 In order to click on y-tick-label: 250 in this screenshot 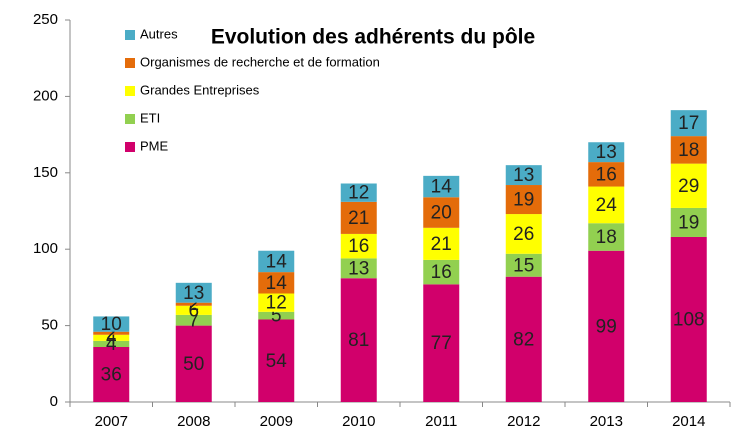, I will do `click(45, 19)`.